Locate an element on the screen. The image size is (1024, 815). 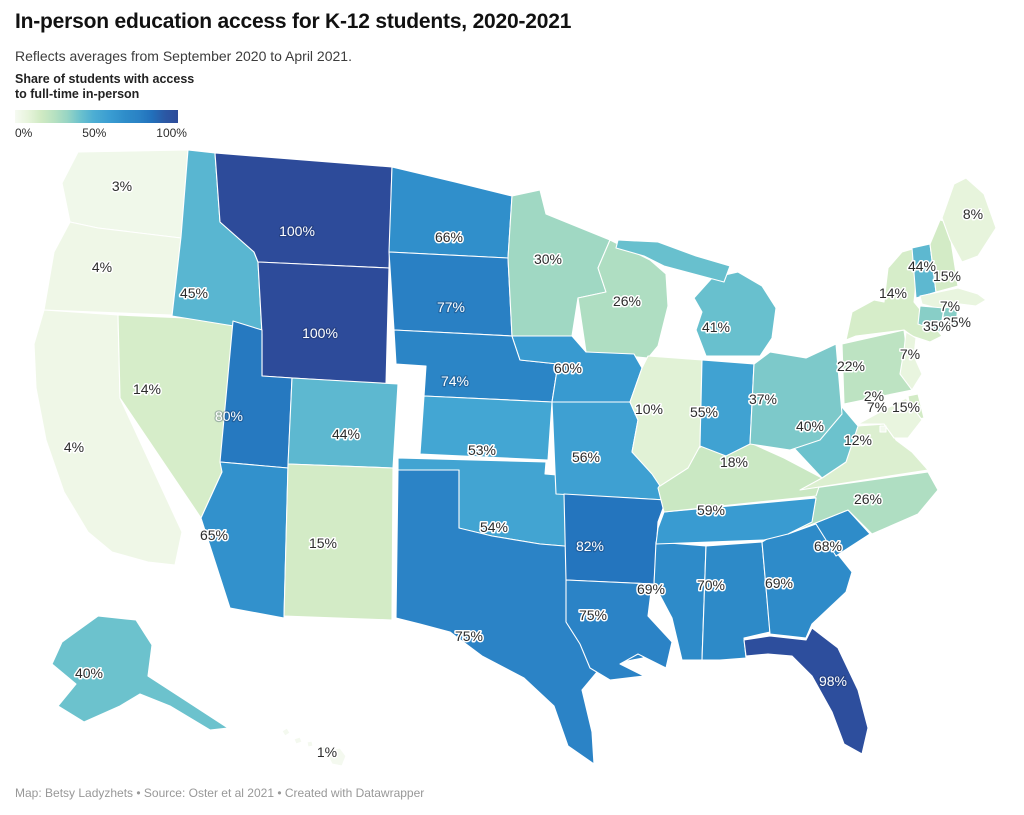
legend-tick-50: 50% is located at coordinates (94, 133).